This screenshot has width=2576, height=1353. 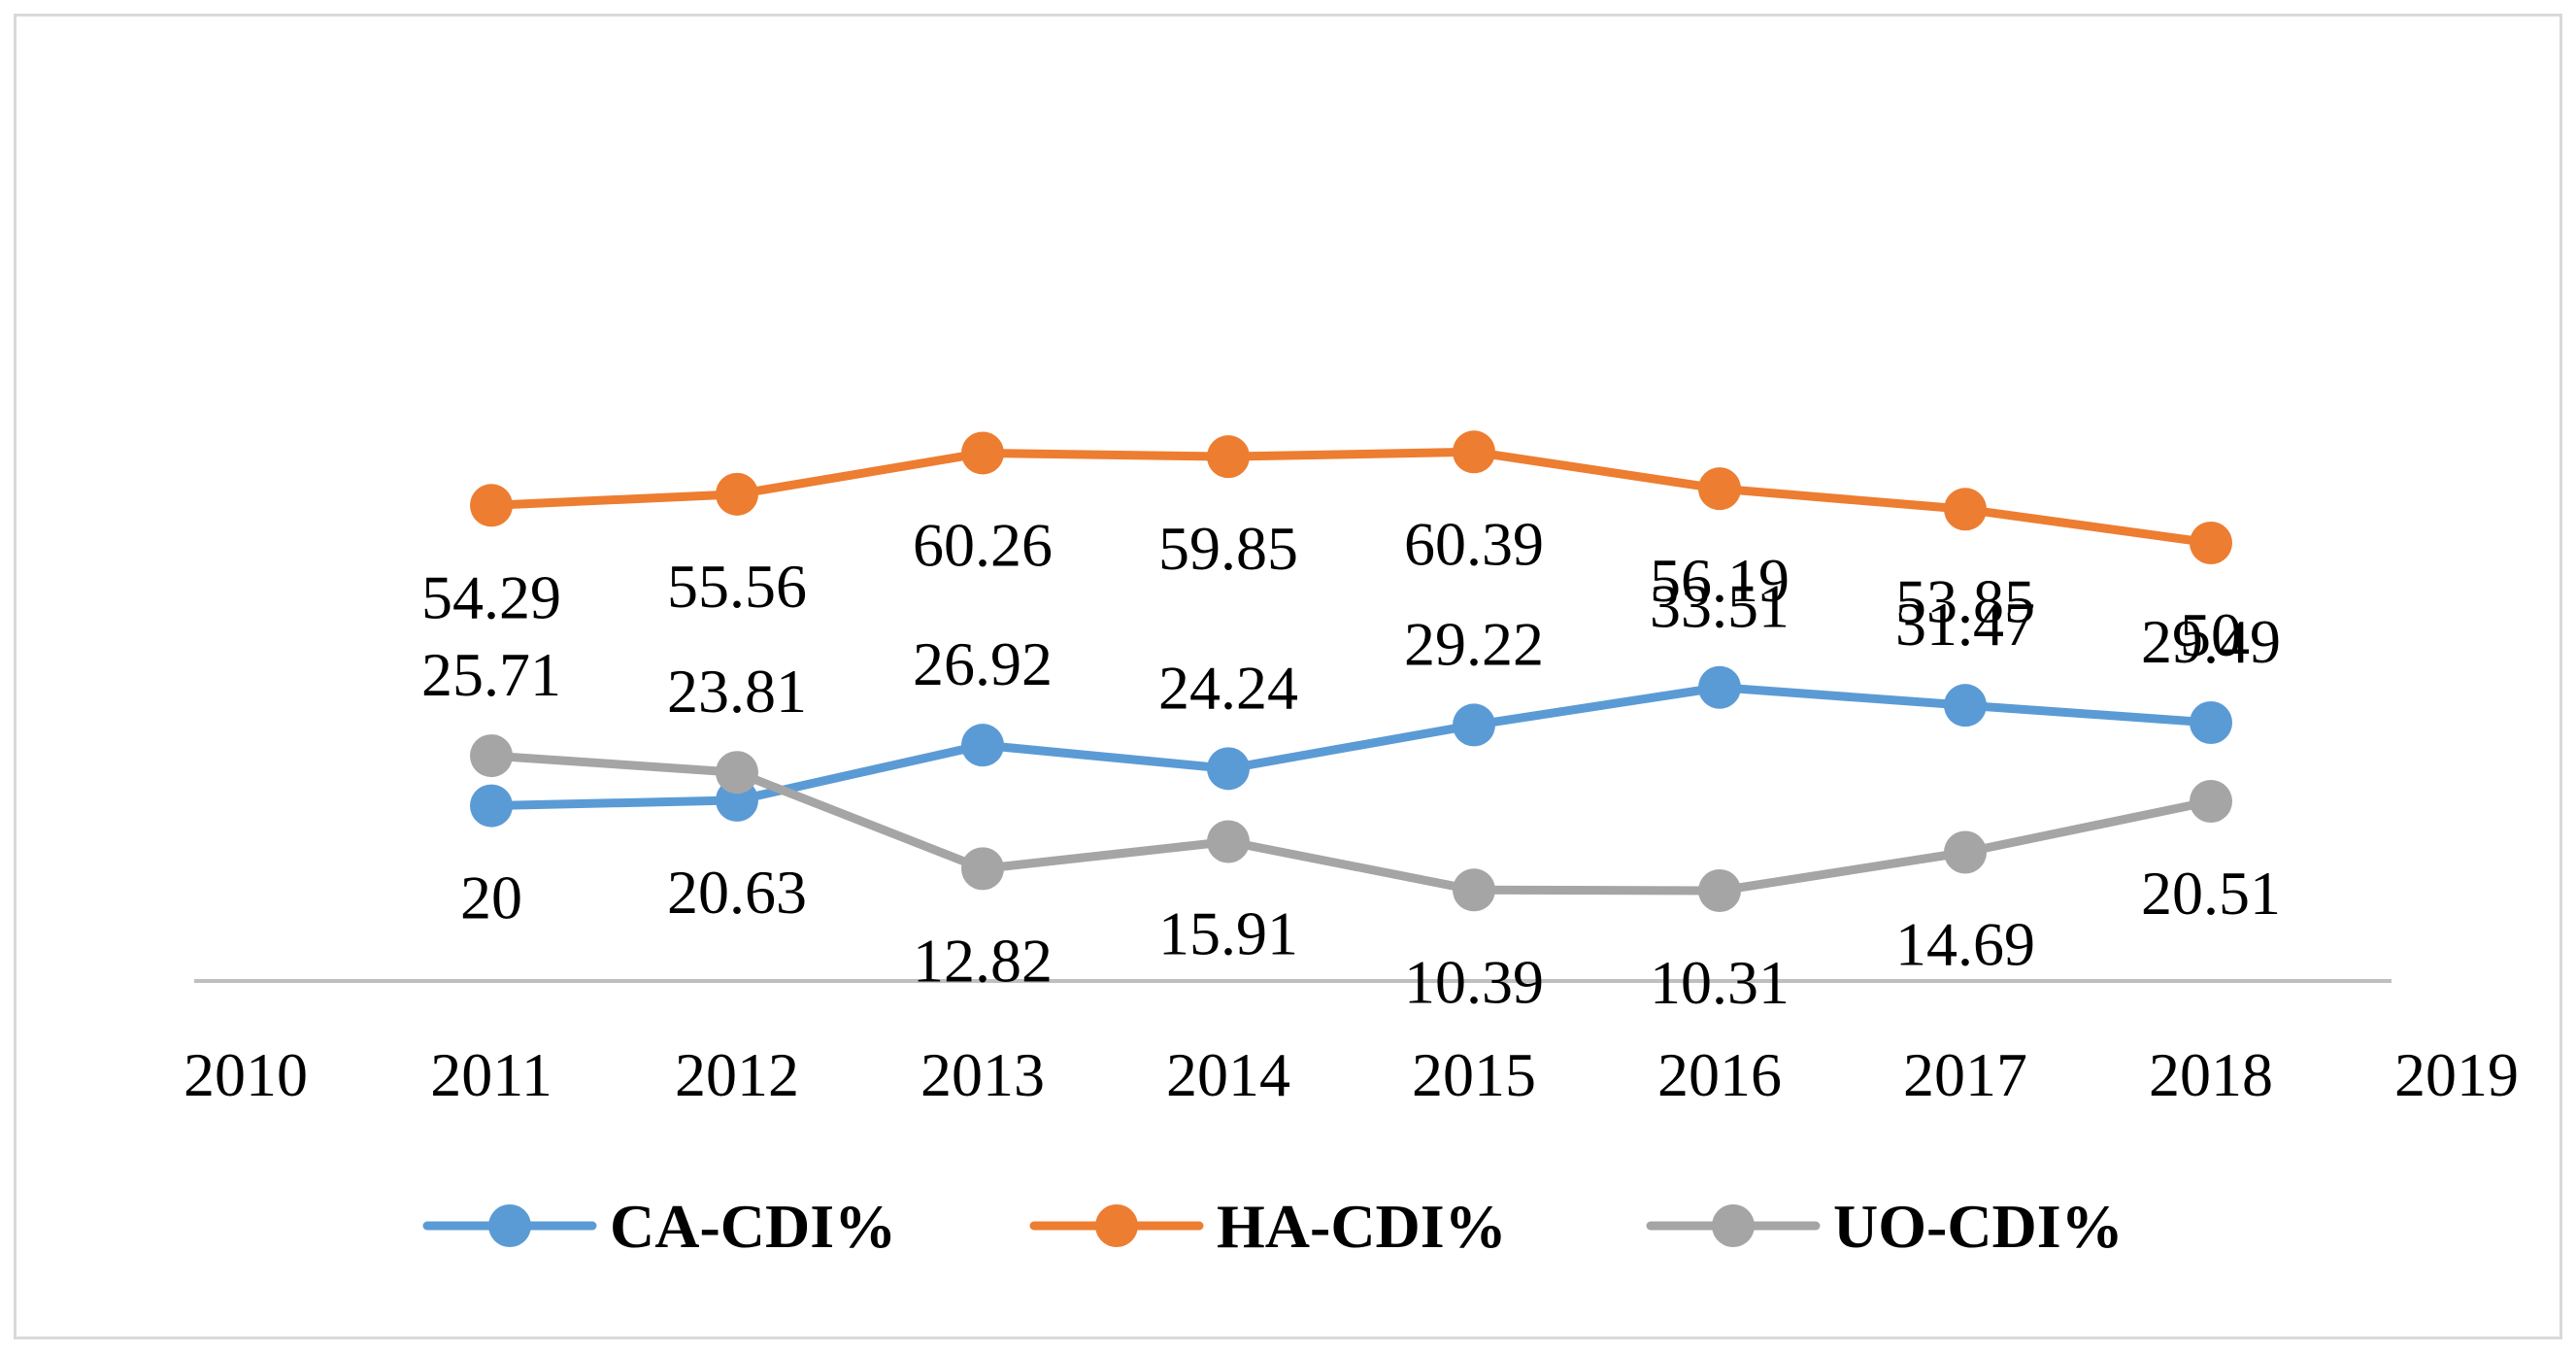 I want to click on data-label-UO-CDI%-2016: 10.31, so click(x=1720, y=982).